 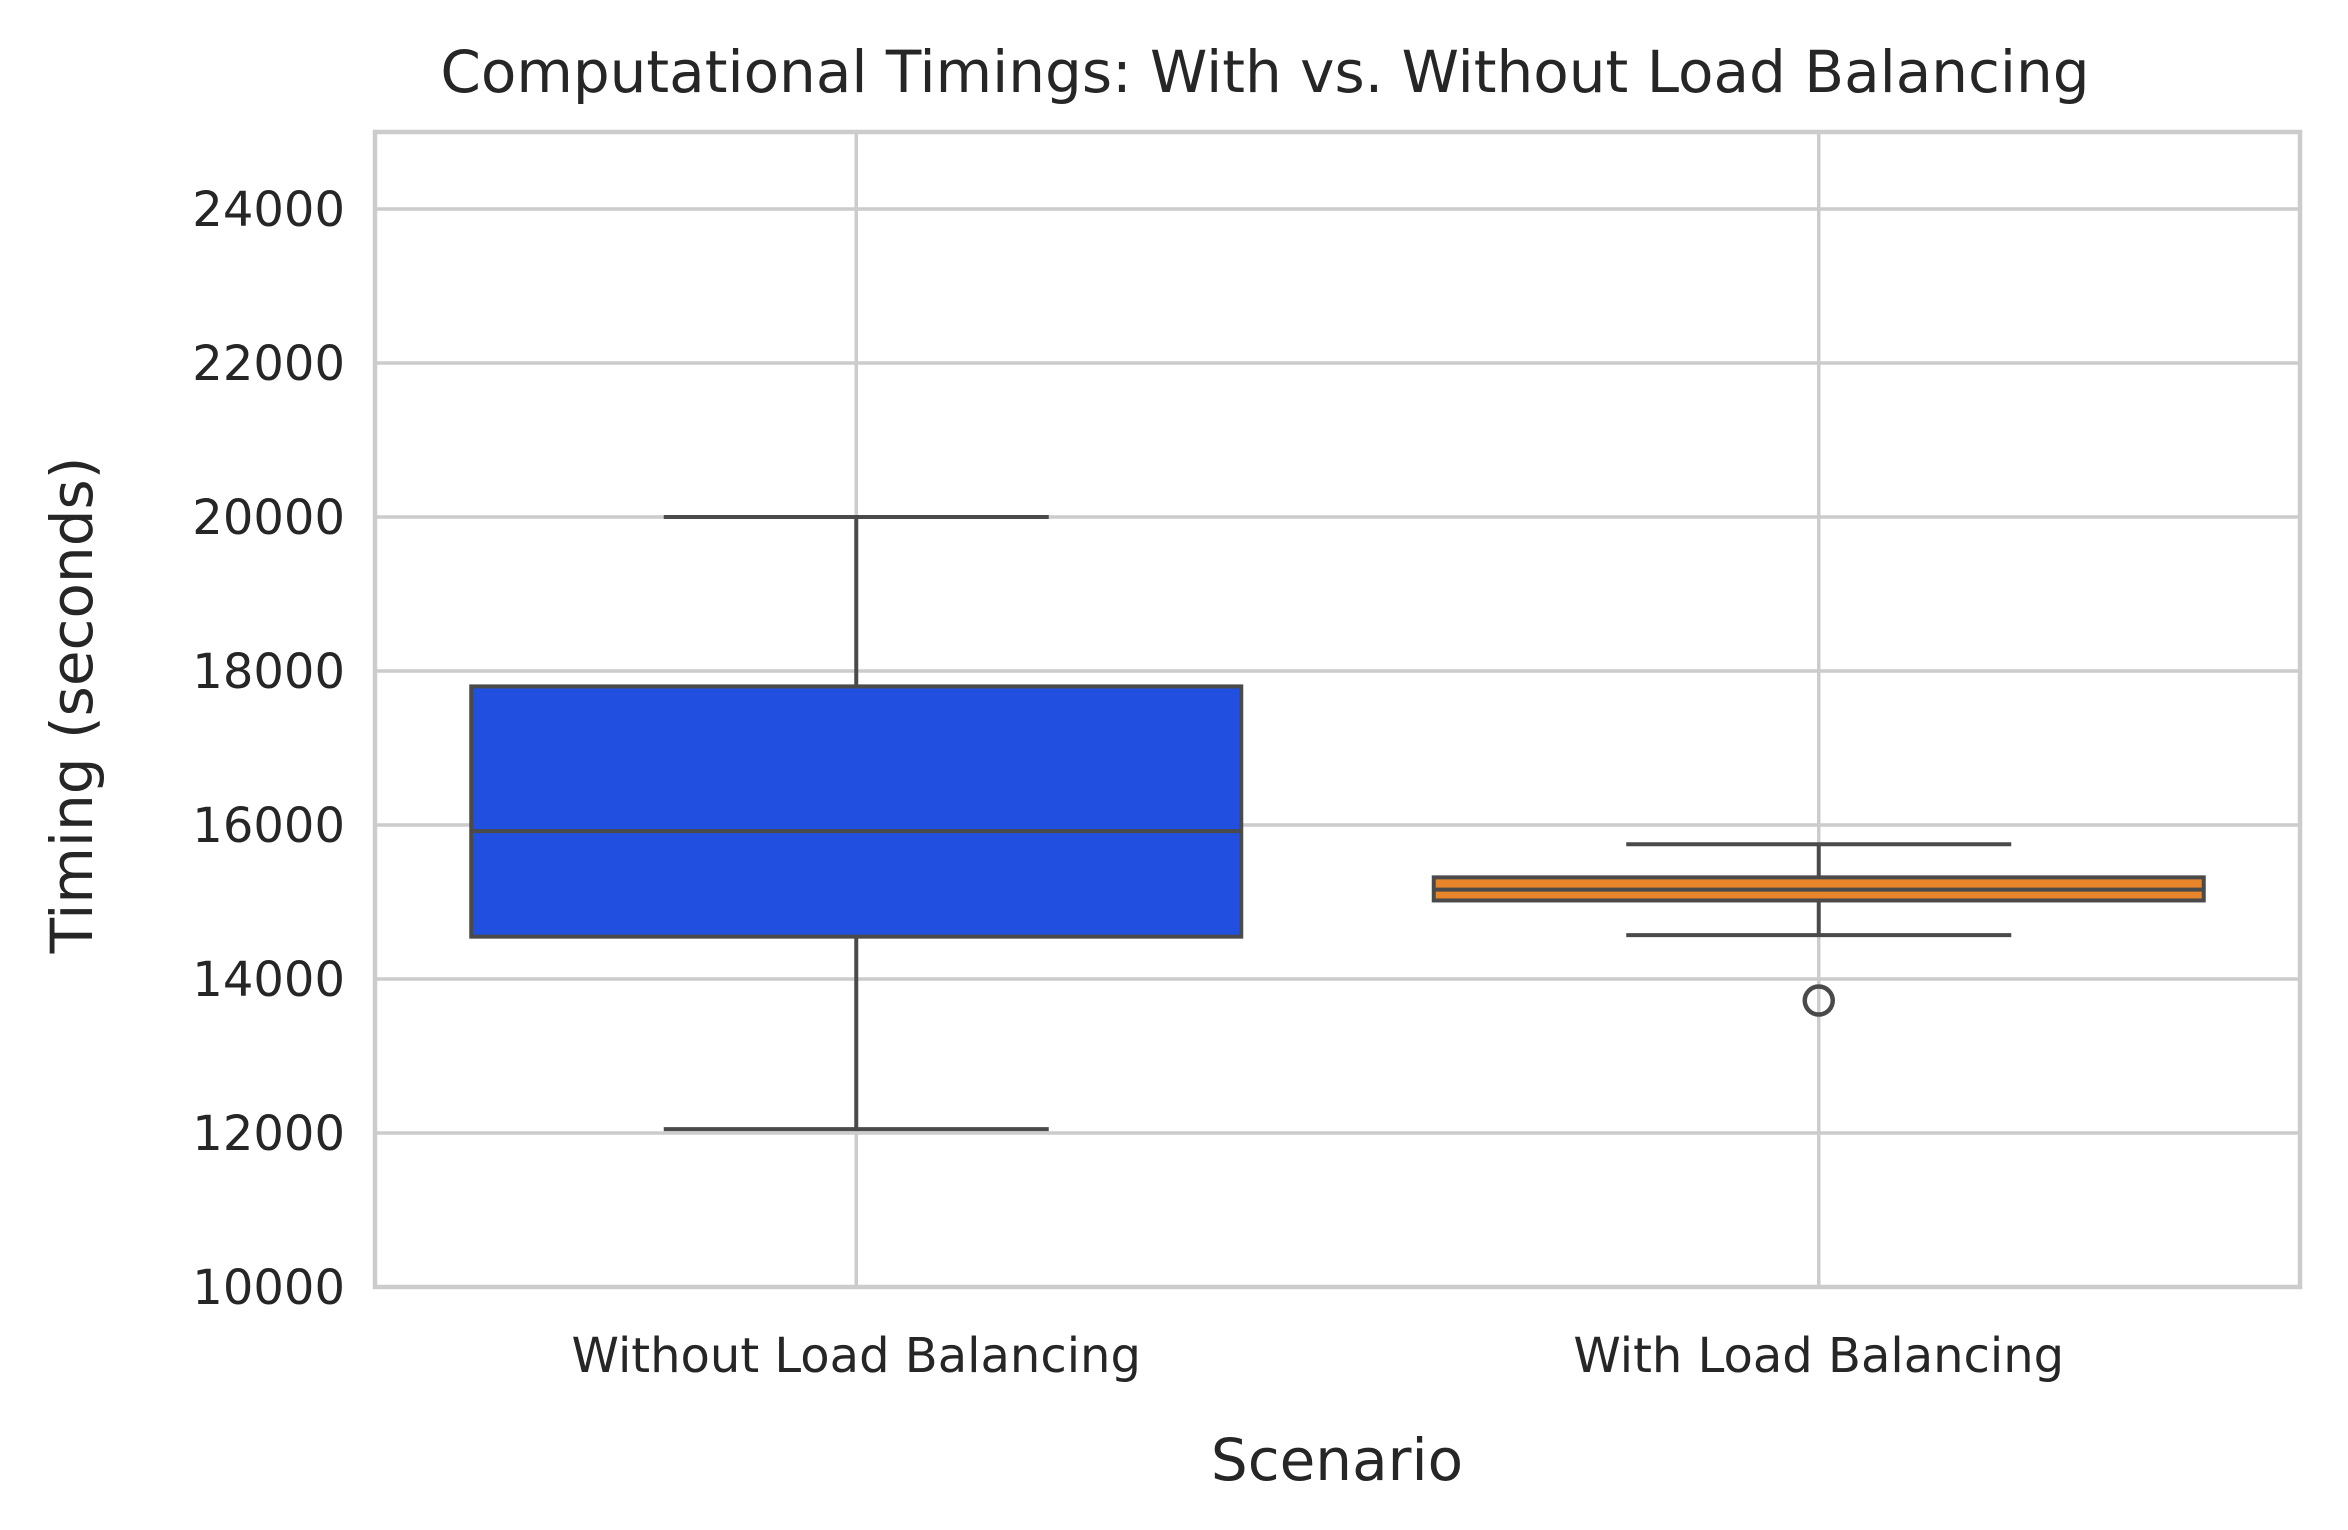 I want to click on y-tick-label: 12000, so click(x=268, y=1134).